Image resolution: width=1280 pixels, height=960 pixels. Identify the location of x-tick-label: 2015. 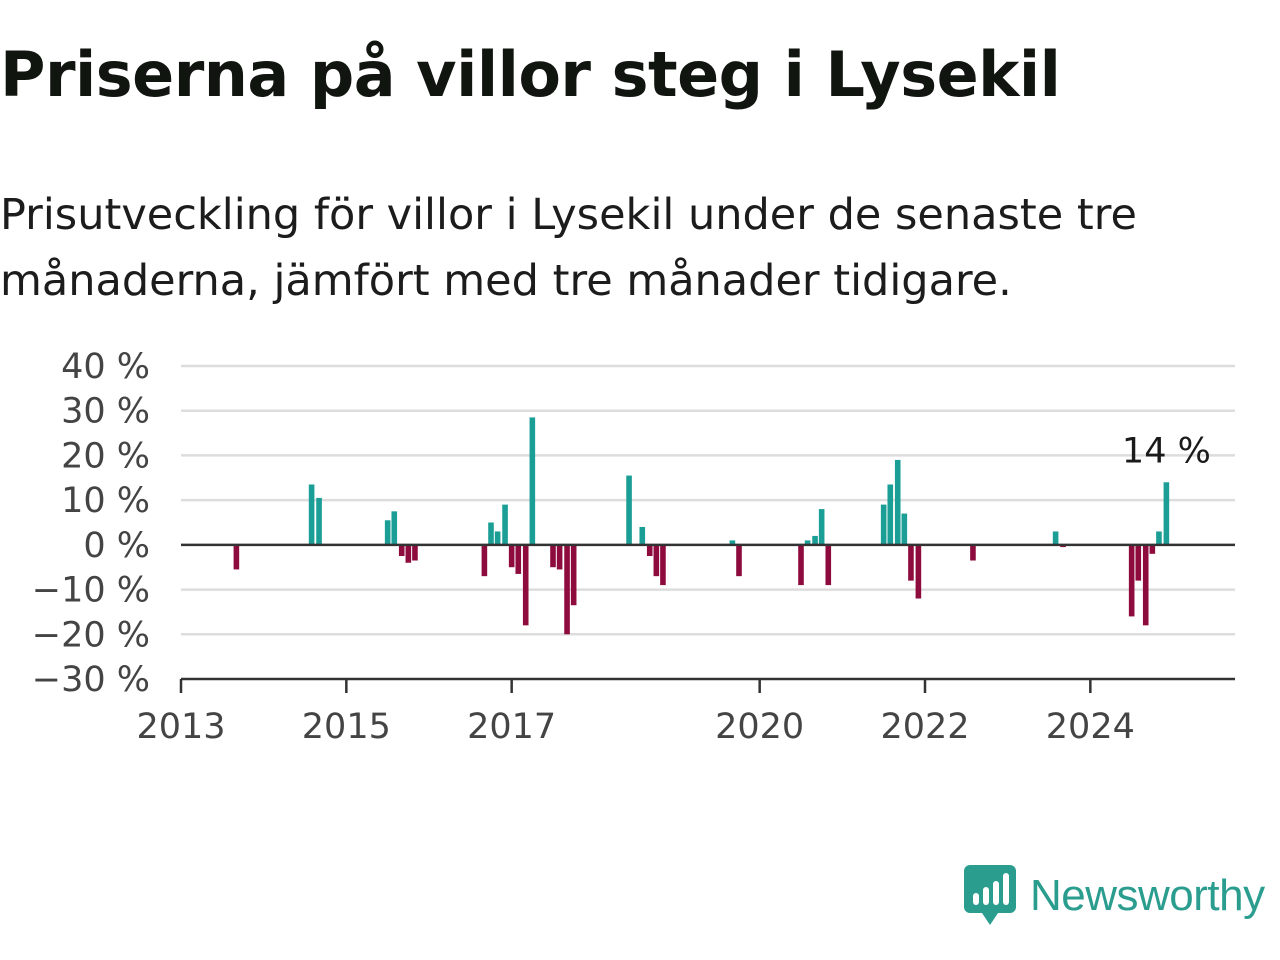
(346, 727).